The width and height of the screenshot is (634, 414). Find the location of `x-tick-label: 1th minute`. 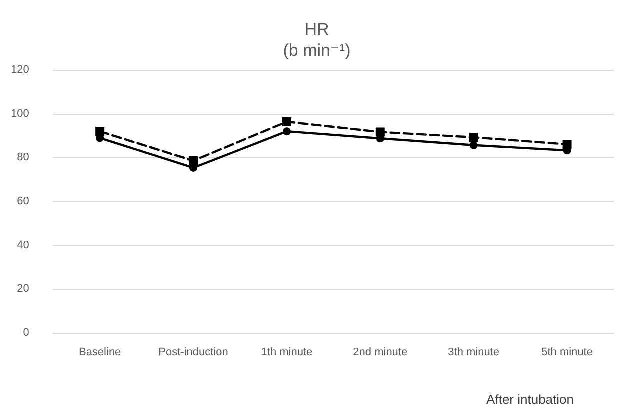

x-tick-label: 1th minute is located at coordinates (287, 352).